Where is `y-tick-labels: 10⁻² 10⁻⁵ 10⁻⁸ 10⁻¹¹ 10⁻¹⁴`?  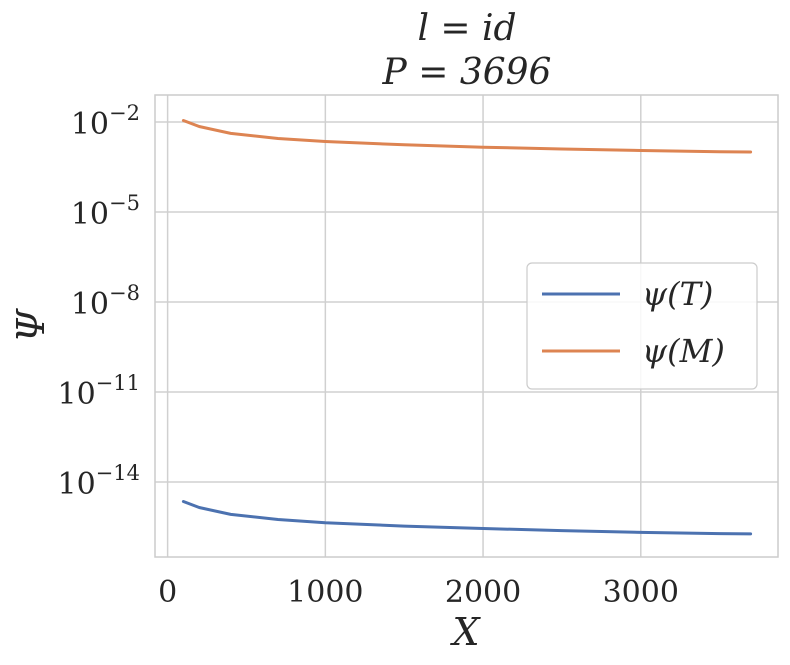 y-tick-labels: 10⁻² 10⁻⁵ 10⁻⁸ 10⁻¹¹ 10⁻¹⁴ is located at coordinates (98, 301).